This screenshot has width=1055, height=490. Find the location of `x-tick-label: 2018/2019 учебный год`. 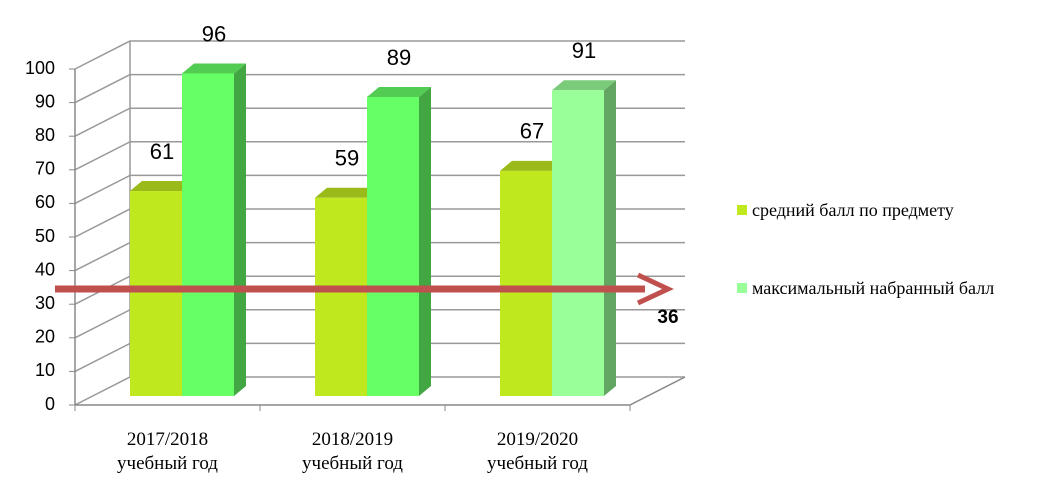

x-tick-label: 2018/2019 учебный год is located at coordinates (352, 451).